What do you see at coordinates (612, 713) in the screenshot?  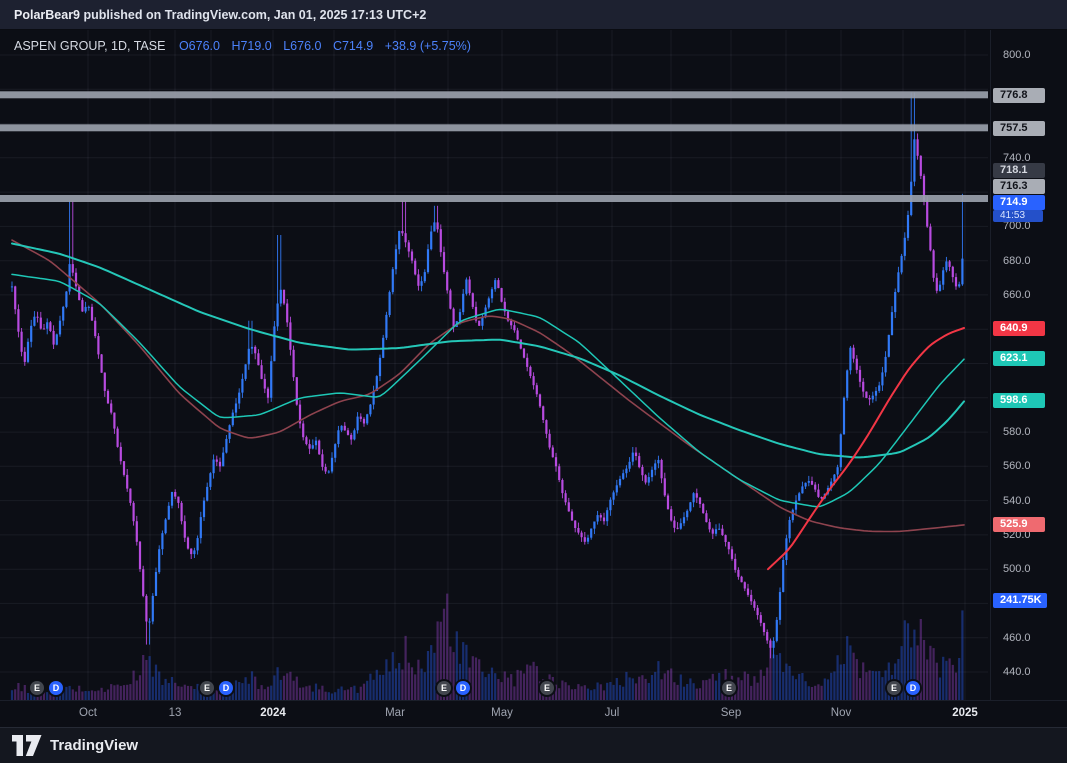 I see `time-tick-label: Jul` at bounding box center [612, 713].